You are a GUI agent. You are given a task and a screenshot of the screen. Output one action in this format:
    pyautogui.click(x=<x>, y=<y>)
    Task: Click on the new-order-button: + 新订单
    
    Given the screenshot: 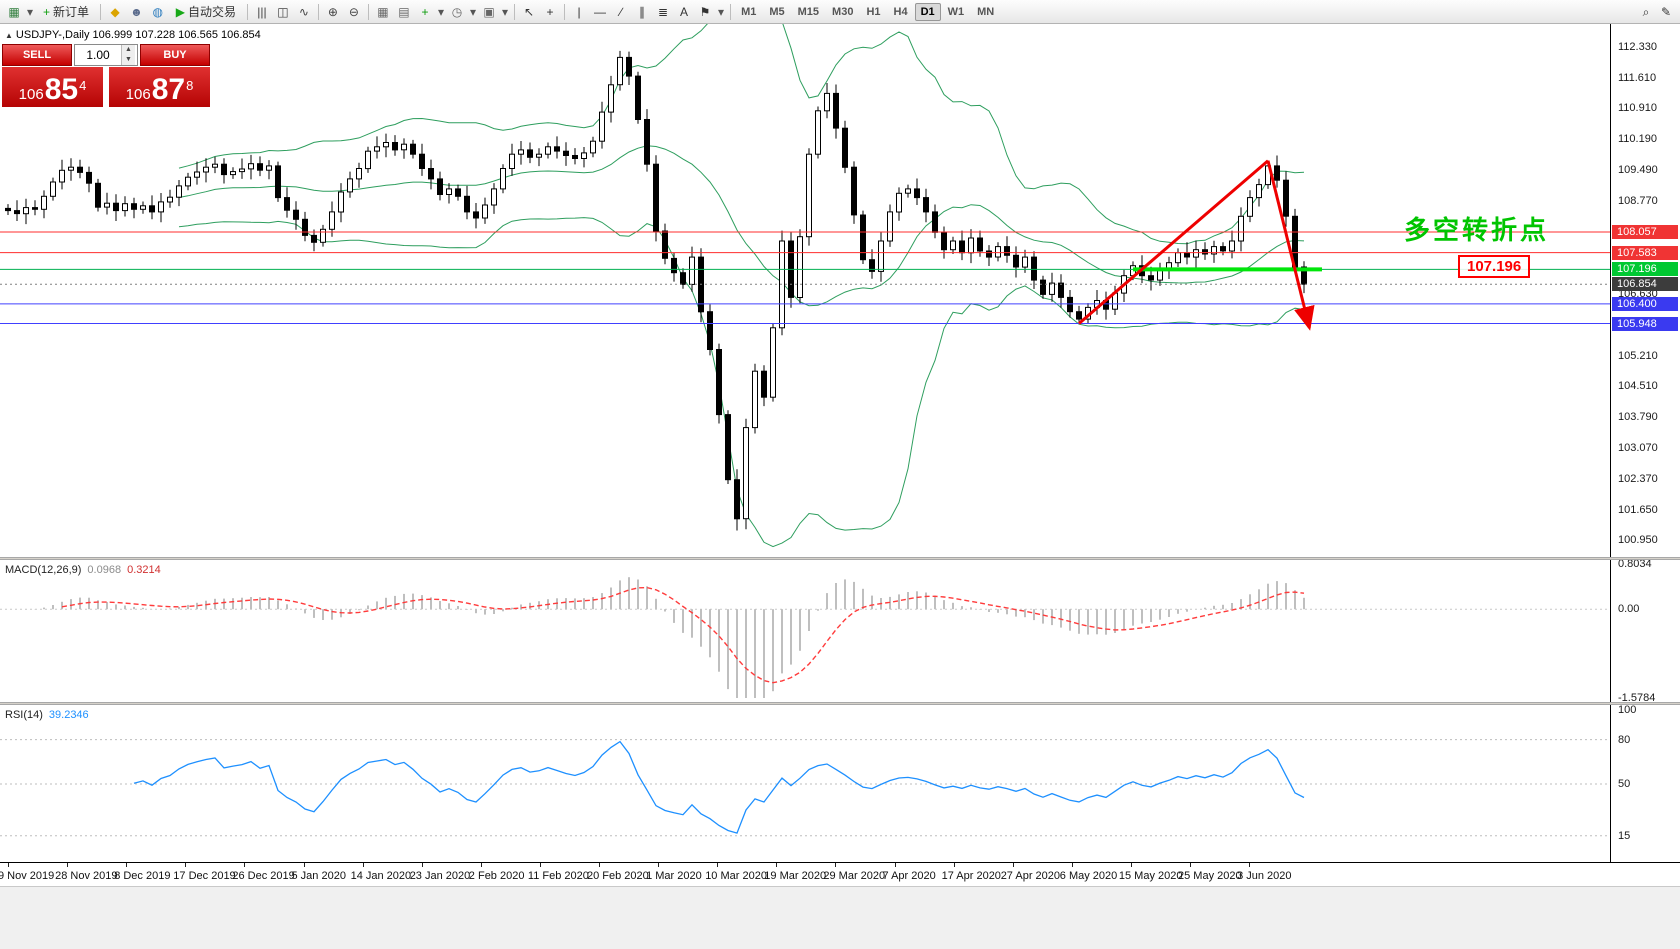 What is the action you would take?
    pyautogui.click(x=66, y=12)
    